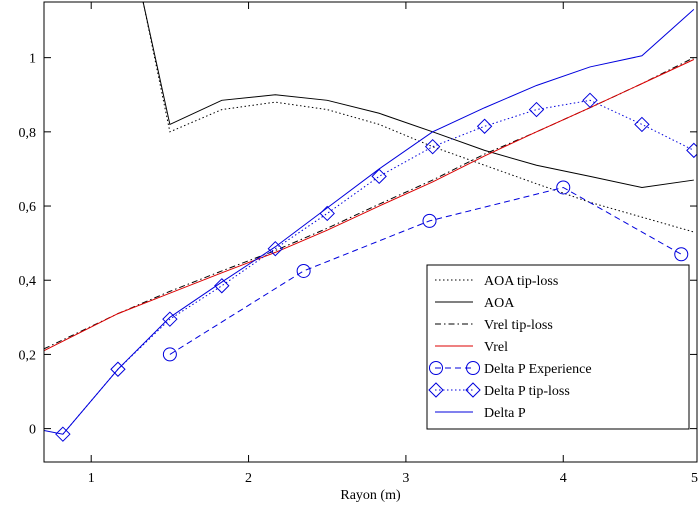  What do you see at coordinates (471, 347) in the screenshot?
I see `legend-item: Vrel` at bounding box center [471, 347].